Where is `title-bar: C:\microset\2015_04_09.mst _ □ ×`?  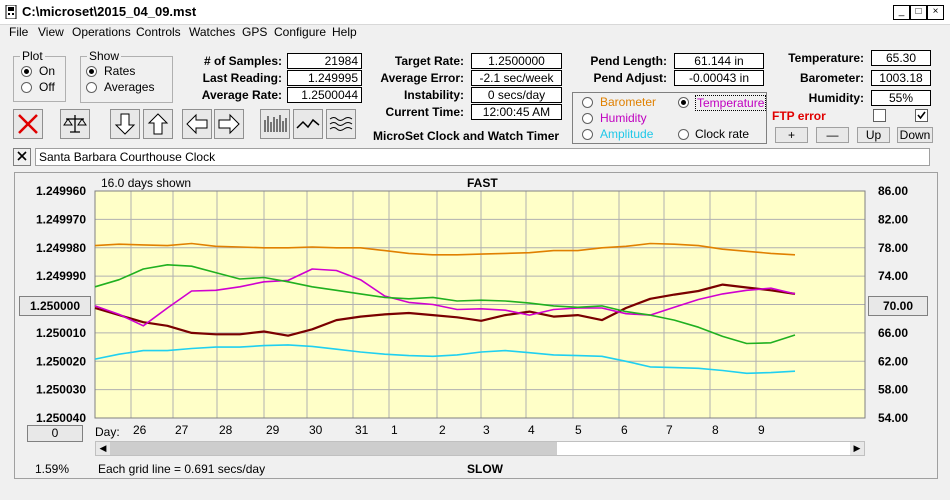
title-bar: C:\microset\2015_04_09.mst _ □ × is located at coordinates (475, 12).